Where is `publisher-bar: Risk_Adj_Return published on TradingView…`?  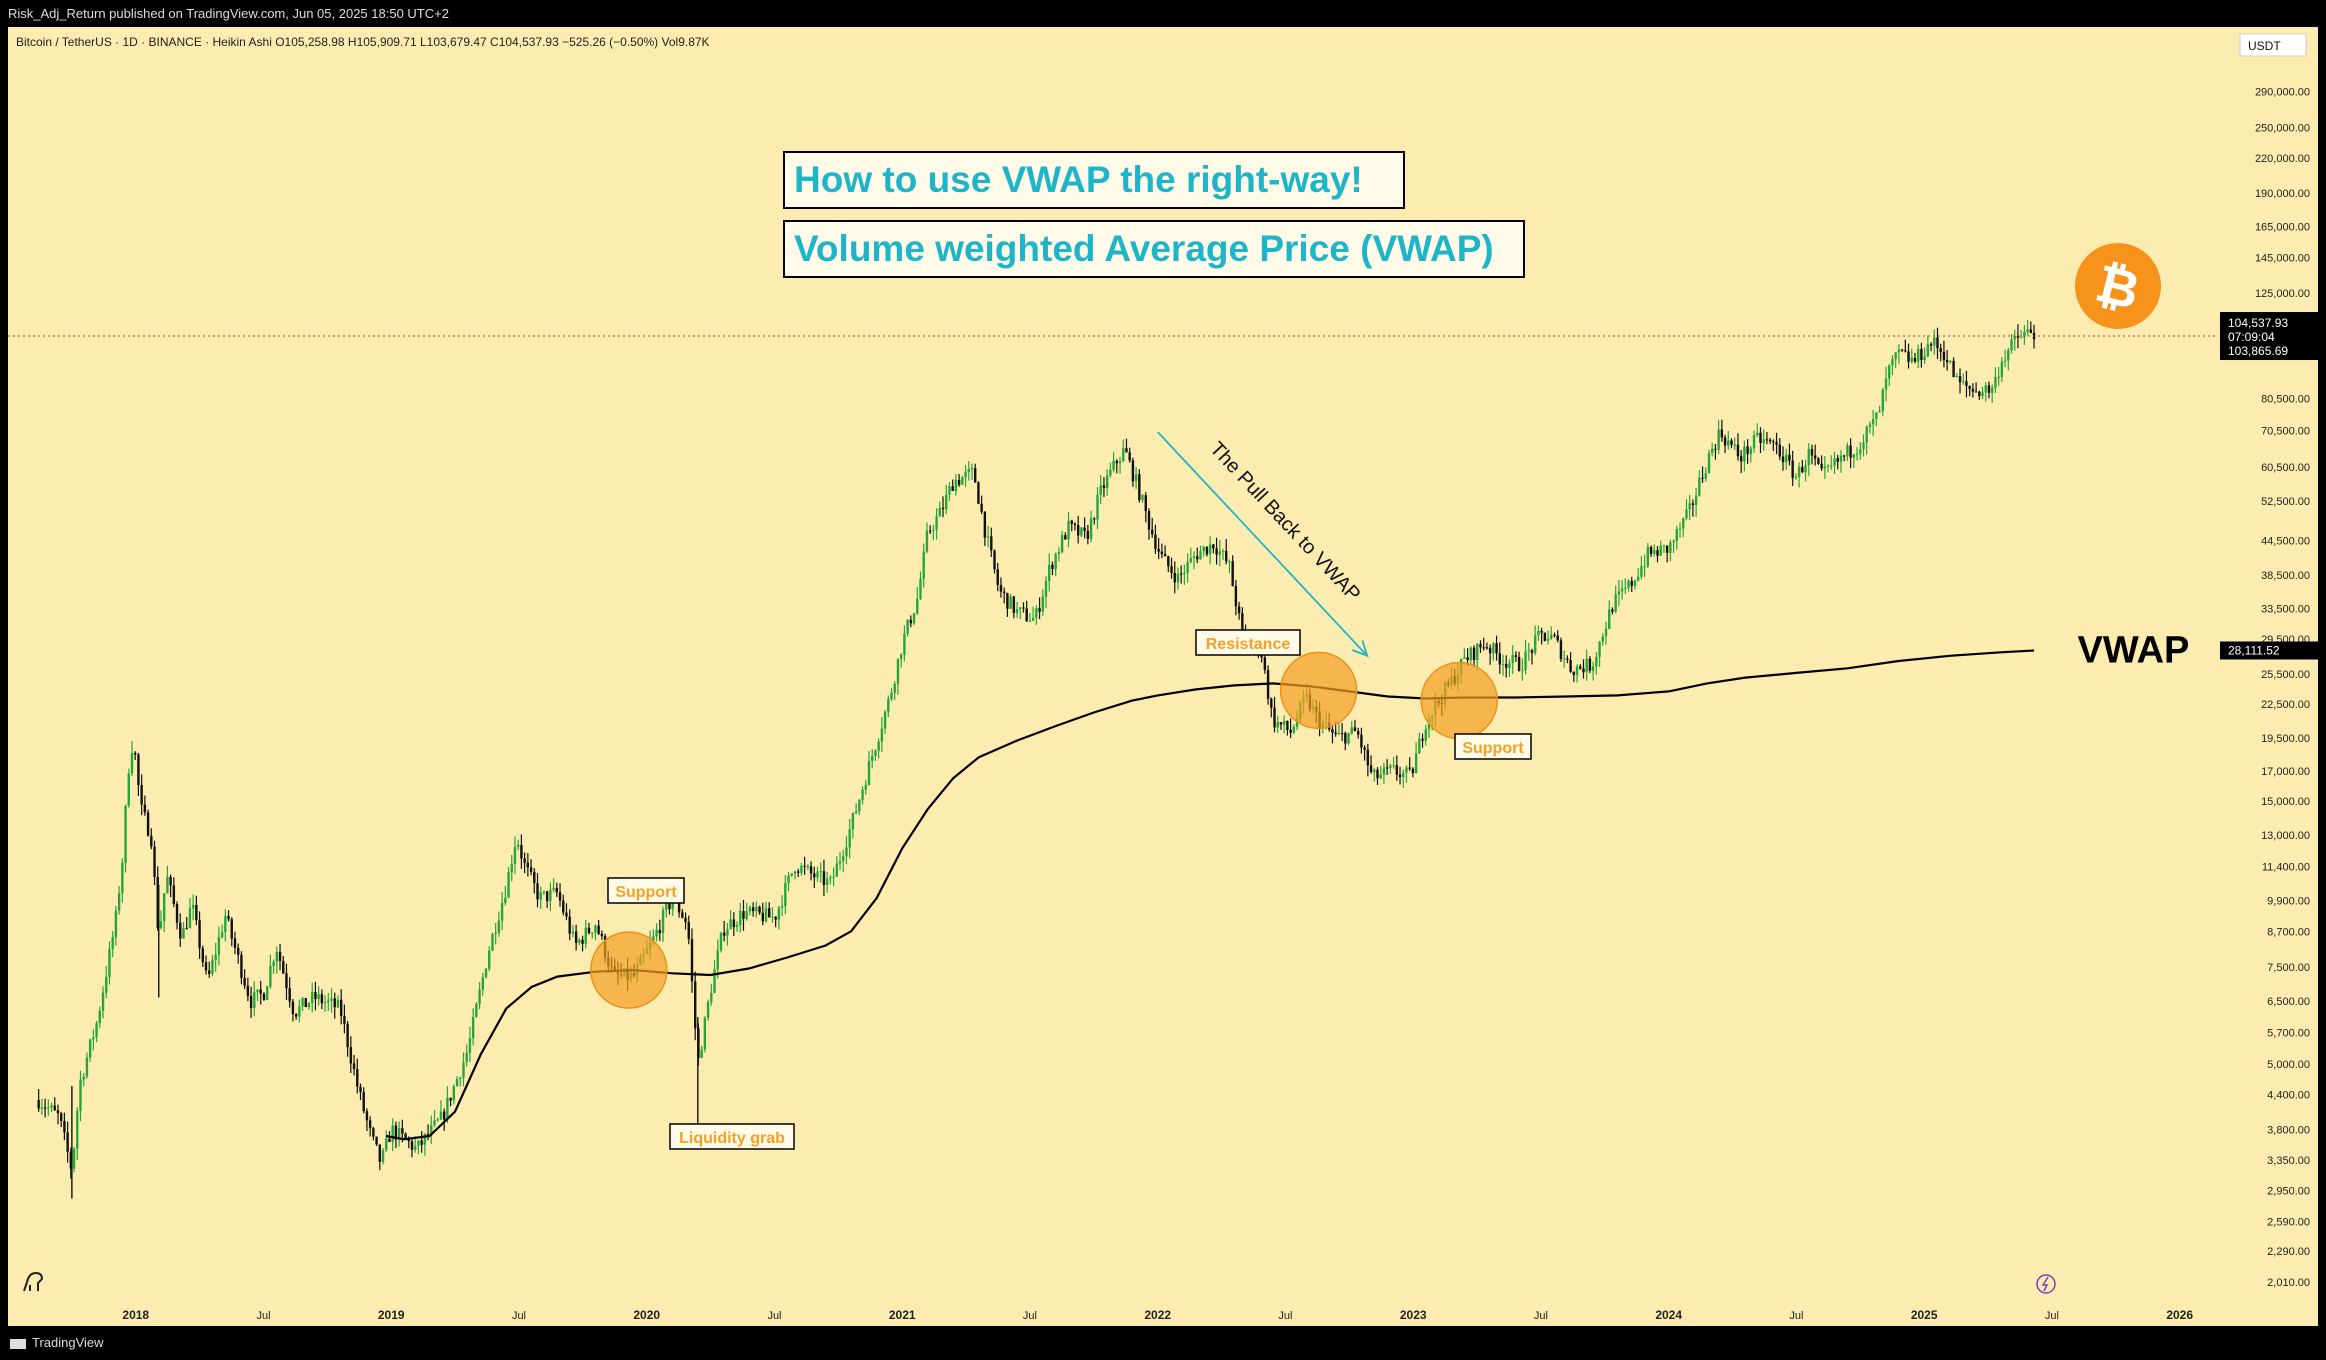
publisher-bar: Risk_Adj_Return published on TradingView… is located at coordinates (1163, 13).